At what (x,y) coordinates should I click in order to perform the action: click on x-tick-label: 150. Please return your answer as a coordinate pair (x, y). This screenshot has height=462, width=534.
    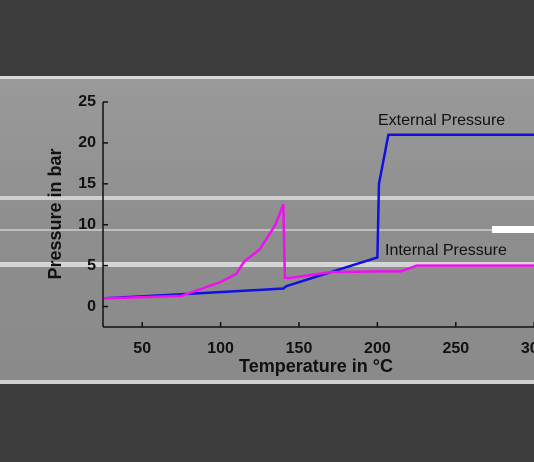
    Looking at the image, I should click on (299, 348).